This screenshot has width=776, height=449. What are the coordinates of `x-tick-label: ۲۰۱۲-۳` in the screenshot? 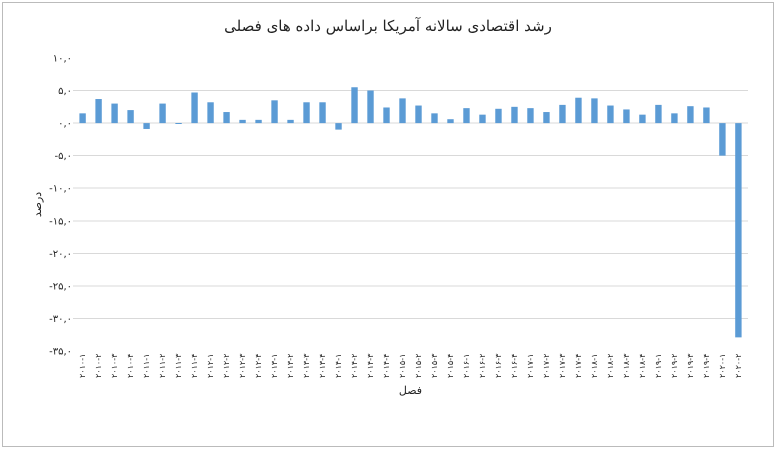 It's located at (243, 365).